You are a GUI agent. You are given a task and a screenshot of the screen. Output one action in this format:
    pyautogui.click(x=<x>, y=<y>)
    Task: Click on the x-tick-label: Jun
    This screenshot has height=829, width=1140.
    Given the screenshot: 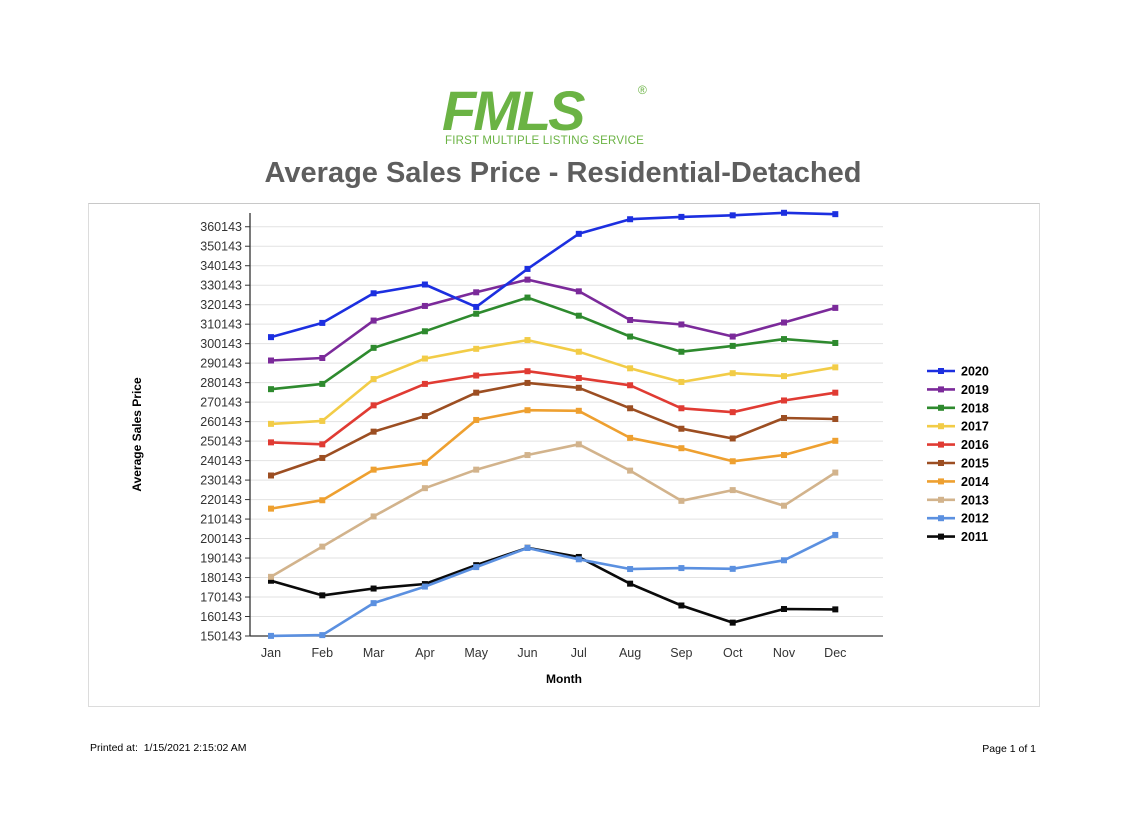 What is the action you would take?
    pyautogui.click(x=527, y=653)
    